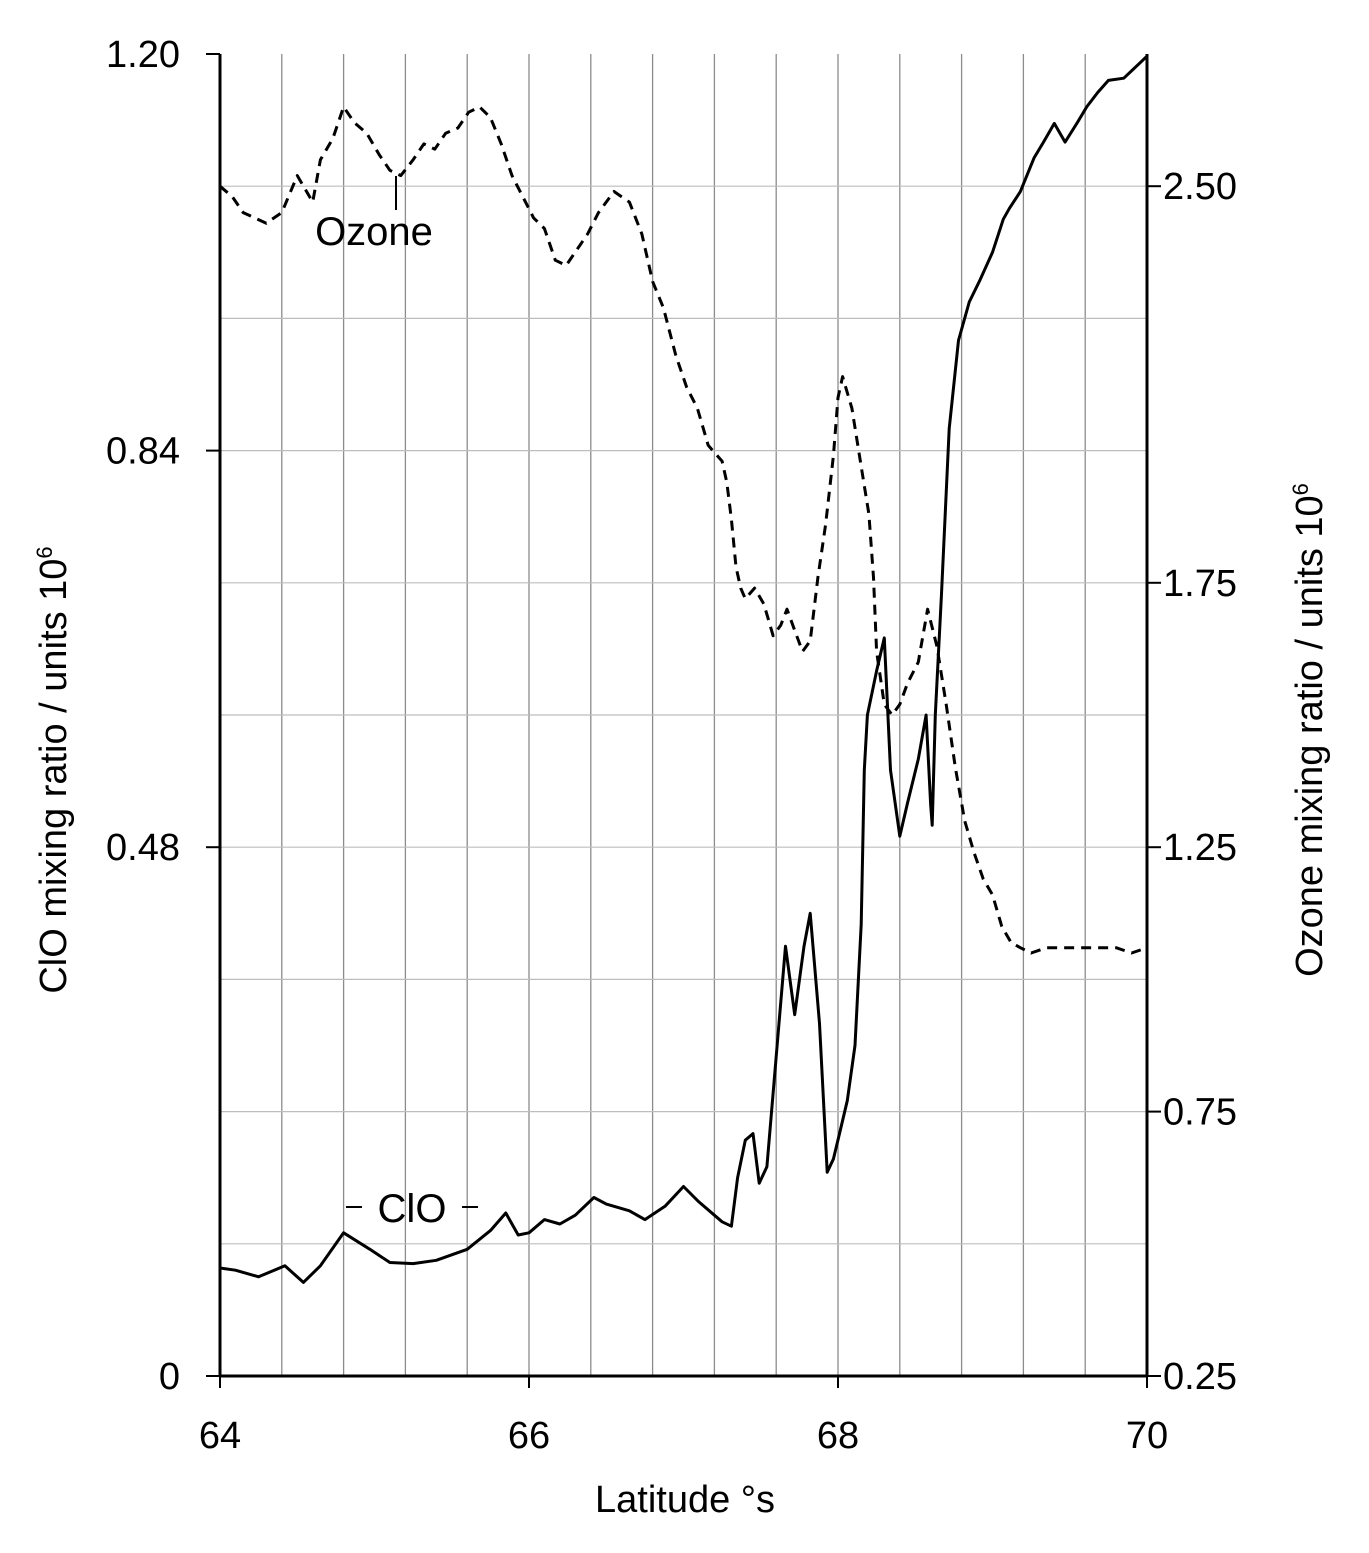 This screenshot has height=1553, width=1369. Describe the element at coordinates (169, 1377) in the screenshot. I see `y-left-tick-label: 0` at that location.